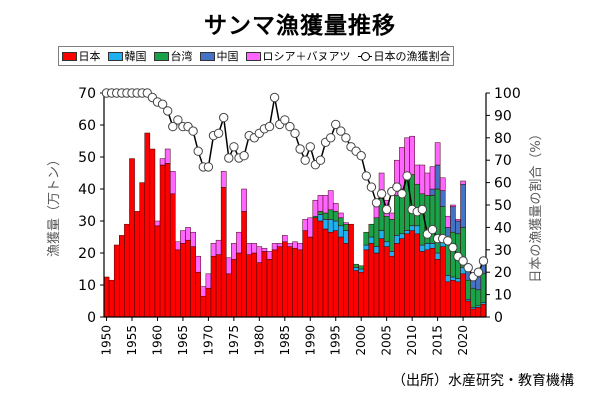 This screenshot has width=600, height=400. Describe the element at coordinates (356, 269) in the screenshot. I see `bar-korea-1999` at that location.